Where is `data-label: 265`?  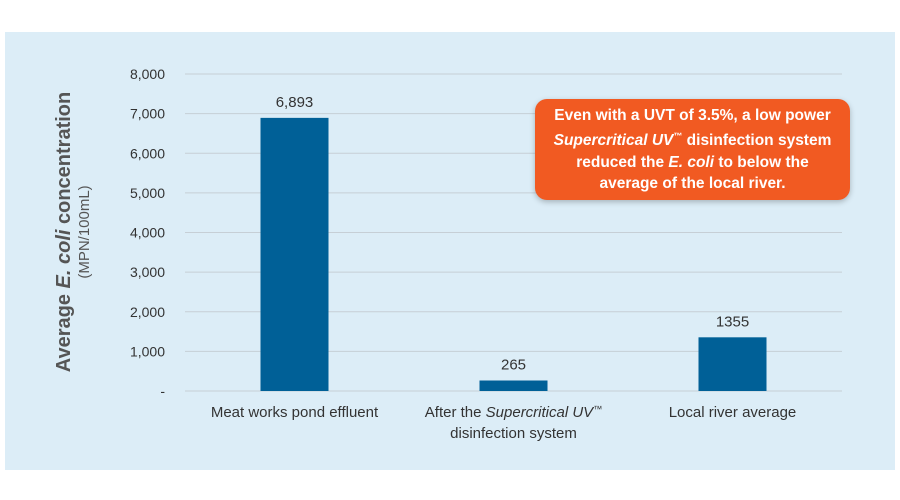
data-label: 265 is located at coordinates (513, 364).